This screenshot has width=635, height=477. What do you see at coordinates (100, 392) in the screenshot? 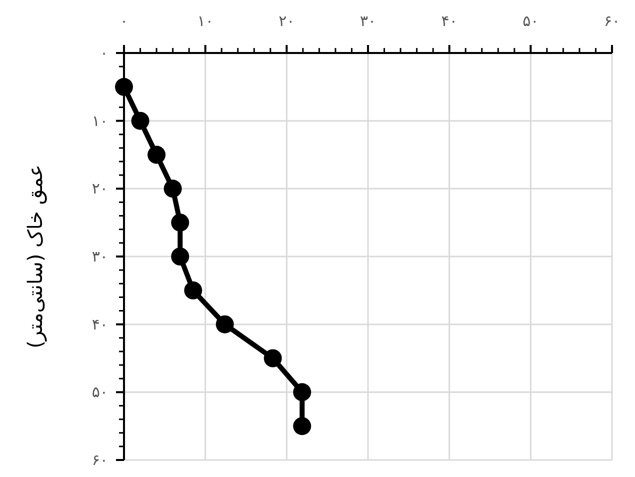
I see `y-tick-label: ۵۰` at bounding box center [100, 392].